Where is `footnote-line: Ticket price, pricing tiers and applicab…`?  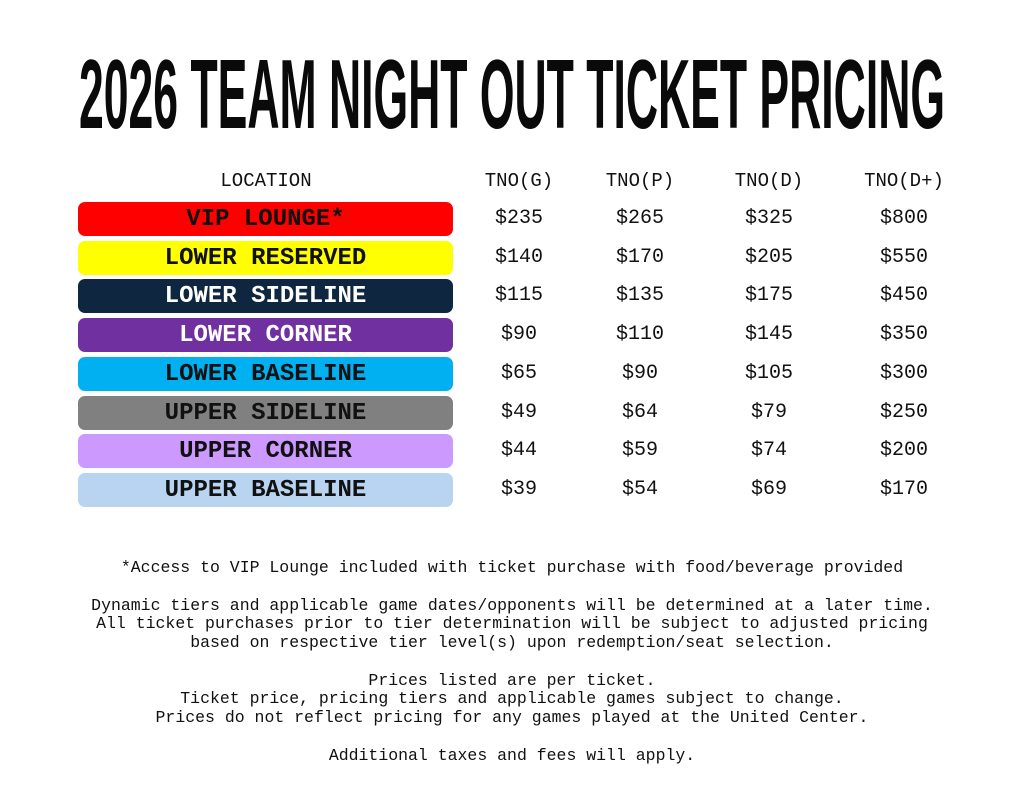
footnote-line: Ticket price, pricing tiers and applicab… is located at coordinates (512, 698).